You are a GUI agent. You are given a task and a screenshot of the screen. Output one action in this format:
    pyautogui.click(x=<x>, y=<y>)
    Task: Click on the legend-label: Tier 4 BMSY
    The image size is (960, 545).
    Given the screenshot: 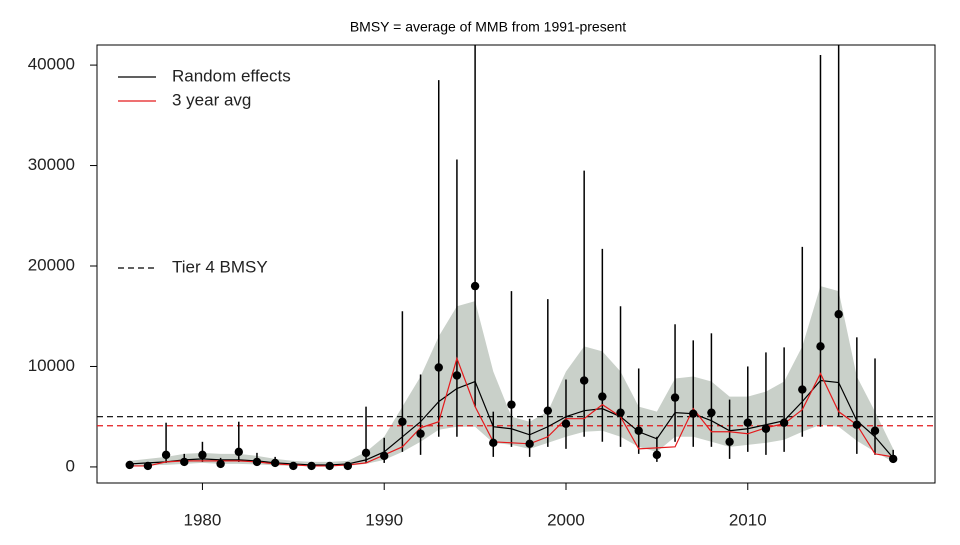 What is the action you would take?
    pyautogui.click(x=220, y=266)
    